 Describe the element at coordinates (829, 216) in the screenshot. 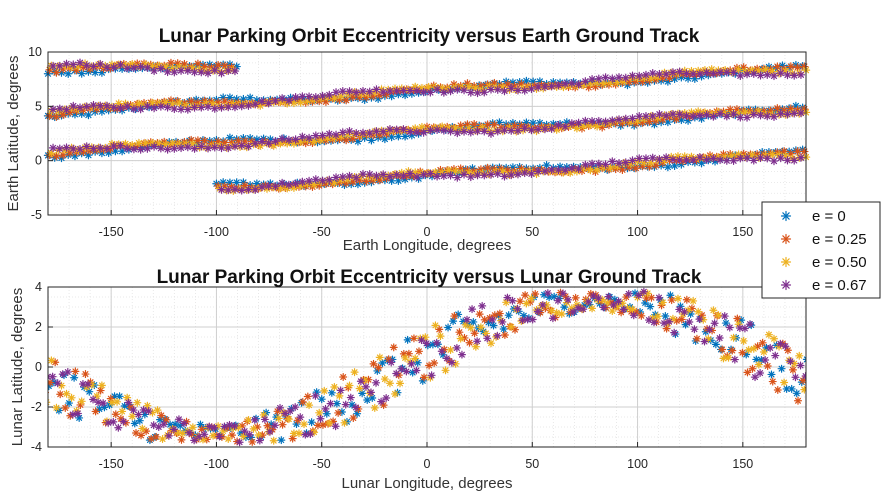

I see `legend-entry-label: e = 0` at that location.